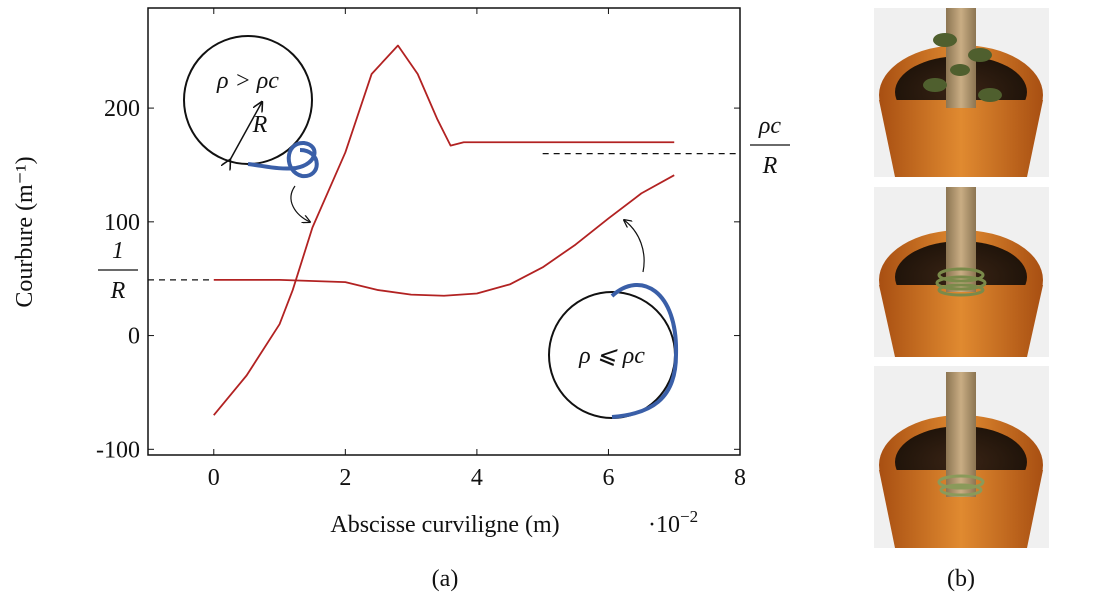 This screenshot has width=1106, height=601. I want to click on fraction-numerator: 1, so click(118, 251).